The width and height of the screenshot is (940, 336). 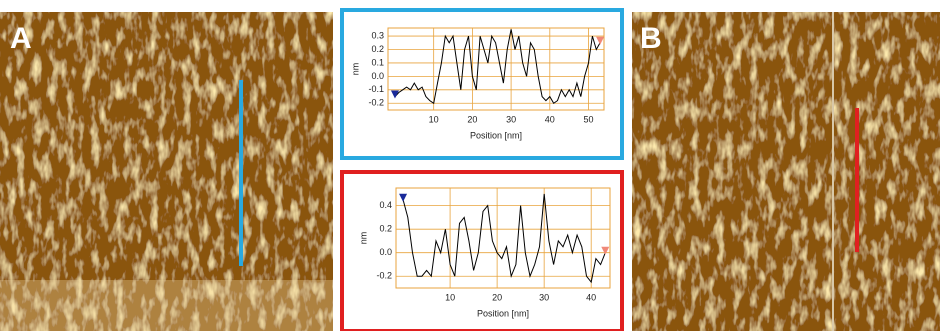 What do you see at coordinates (166, 305) in the screenshot?
I see `afm-bright-region` at bounding box center [166, 305].